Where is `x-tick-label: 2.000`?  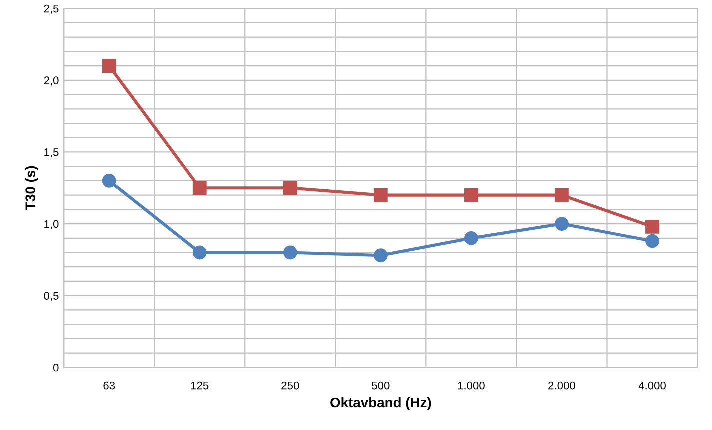
x-tick-label: 2.000 is located at coordinates (562, 386).